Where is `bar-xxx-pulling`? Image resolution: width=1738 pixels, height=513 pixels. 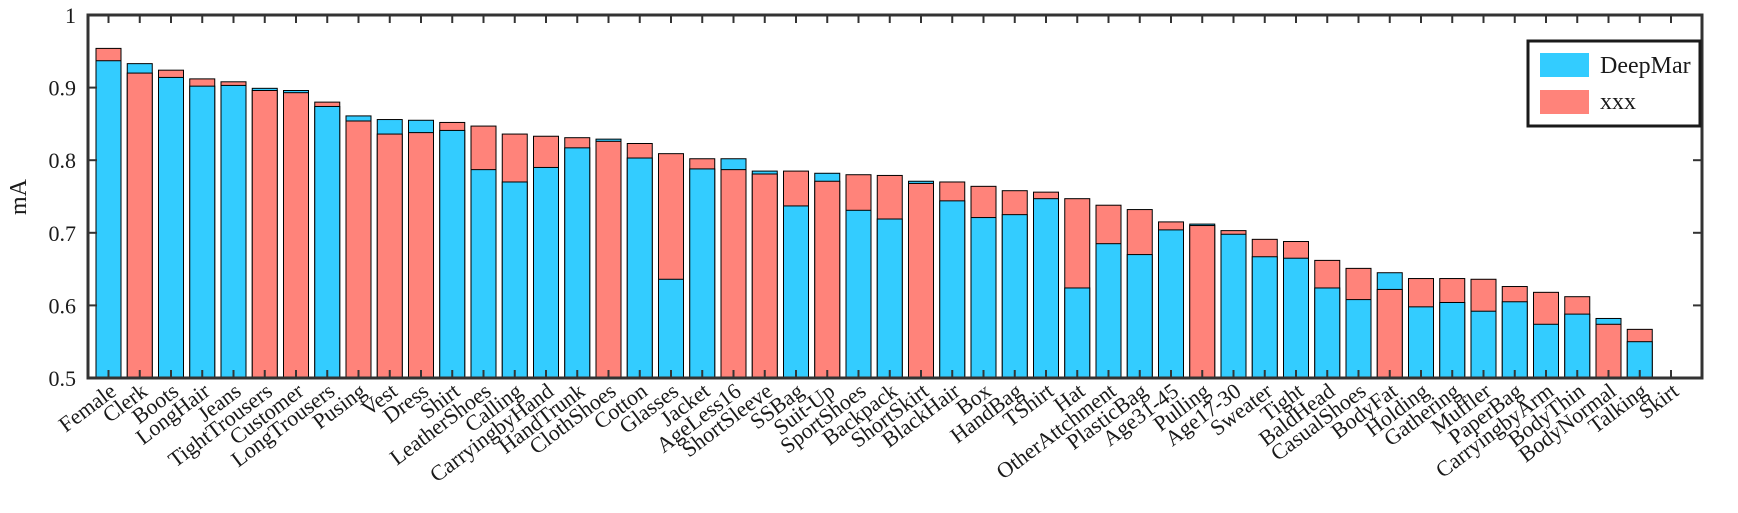 bar-xxx-pulling is located at coordinates (1202, 302).